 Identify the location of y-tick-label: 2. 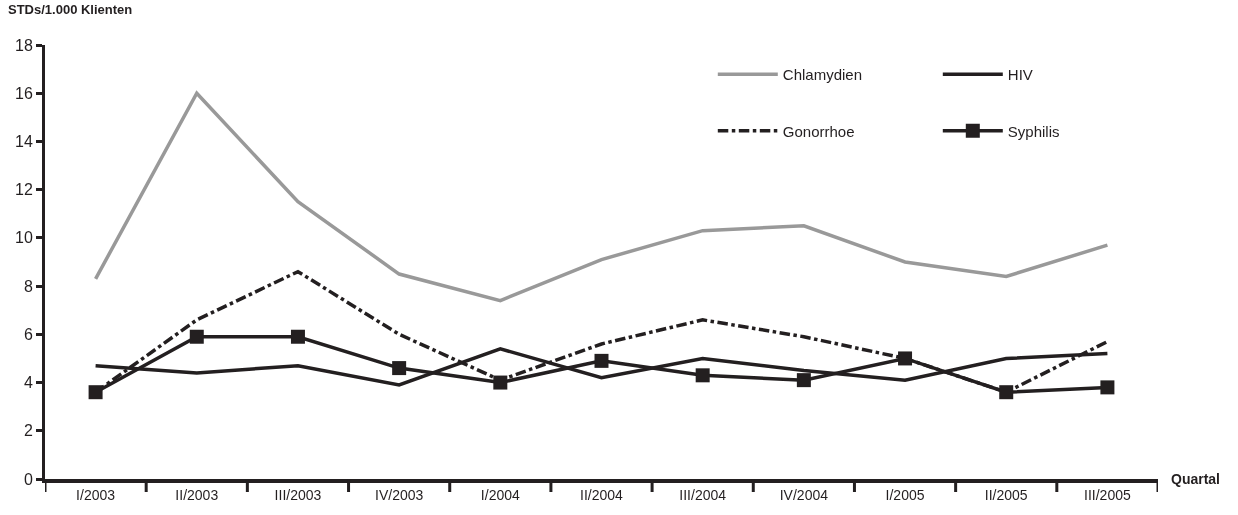
(28, 431).